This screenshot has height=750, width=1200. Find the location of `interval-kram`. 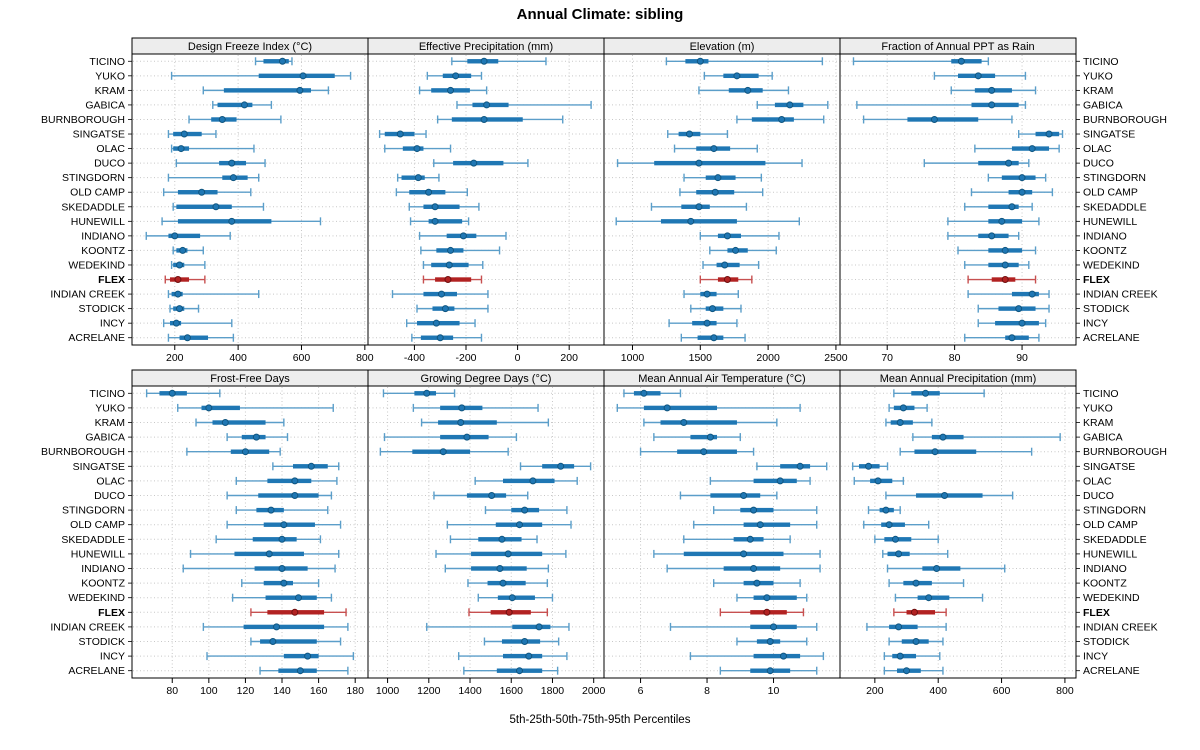

interval-kram is located at coordinates (240, 422).